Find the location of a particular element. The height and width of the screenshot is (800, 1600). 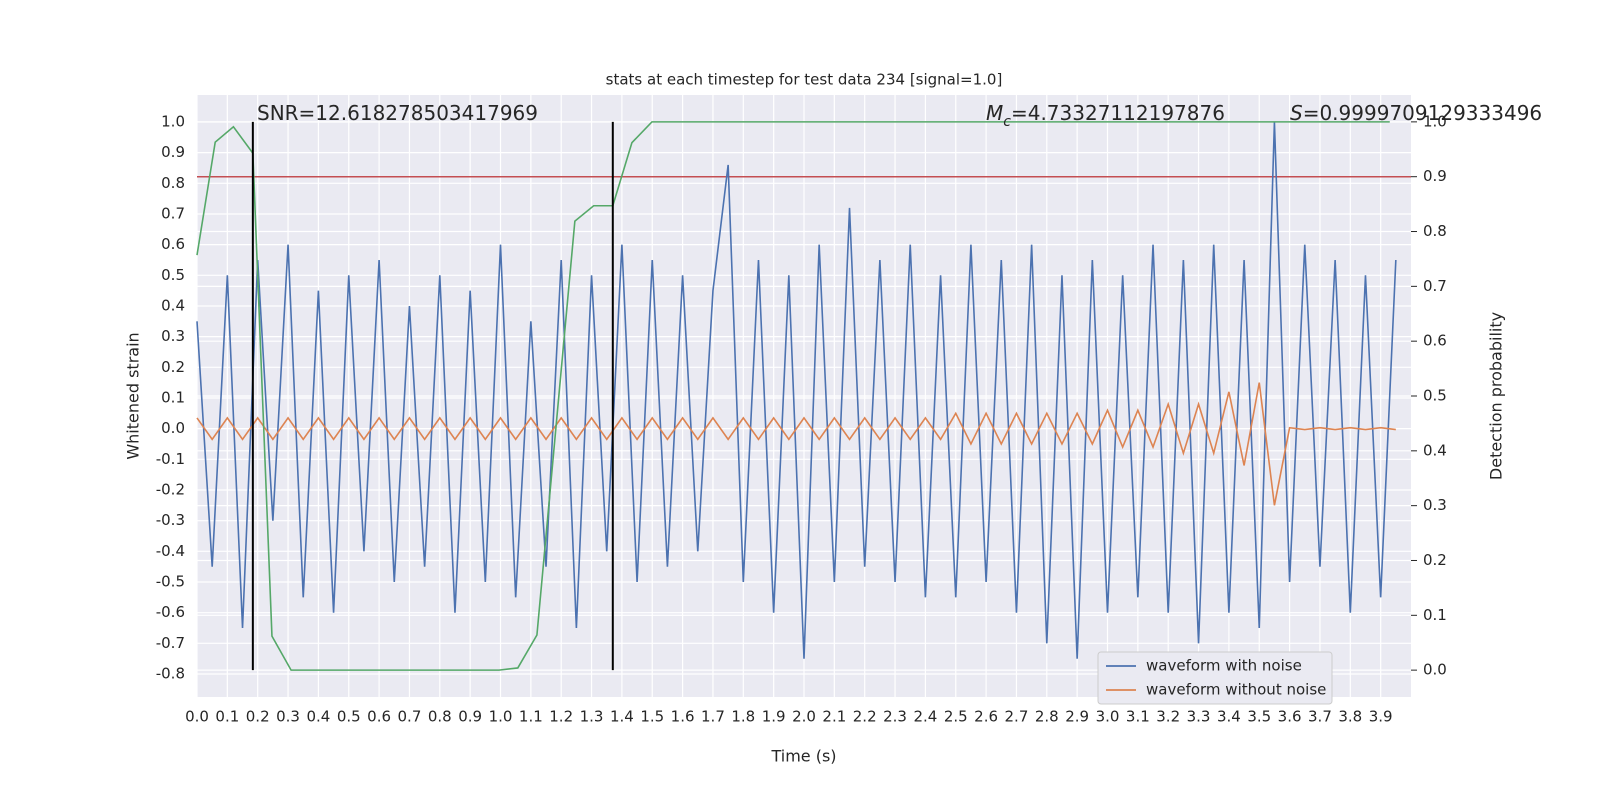

y-tick-label: 0.1 is located at coordinates (173, 397).